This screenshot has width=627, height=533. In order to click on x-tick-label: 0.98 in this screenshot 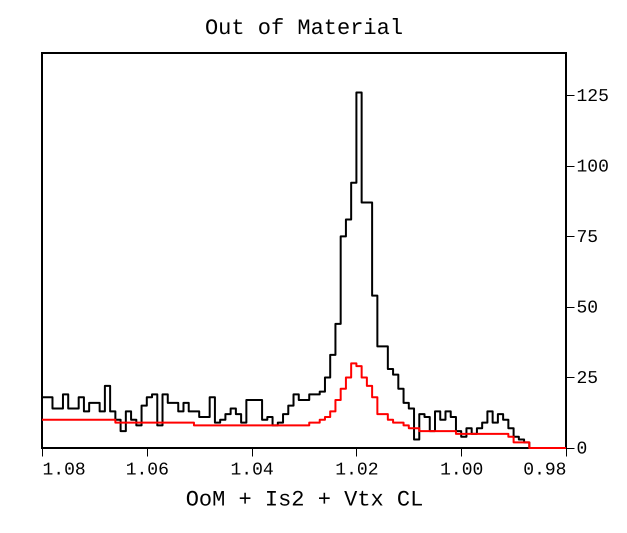, I will do `click(544, 470)`.